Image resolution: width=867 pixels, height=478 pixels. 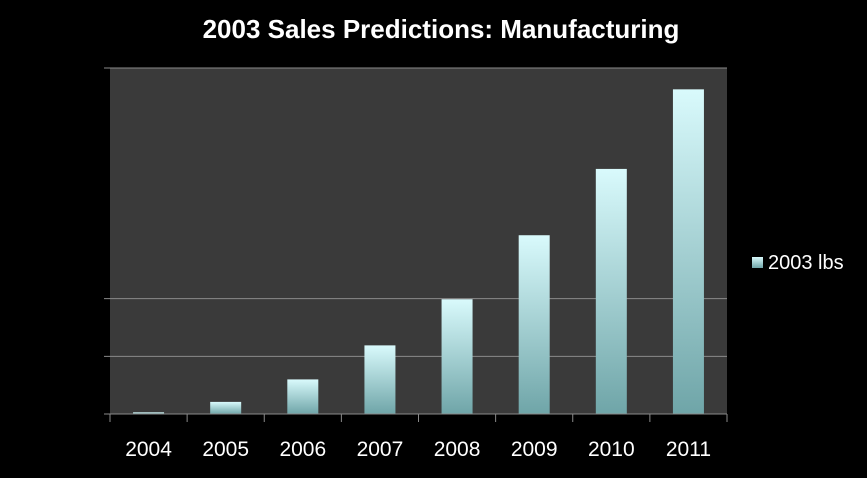 I want to click on legend-swatch, so click(x=757, y=262).